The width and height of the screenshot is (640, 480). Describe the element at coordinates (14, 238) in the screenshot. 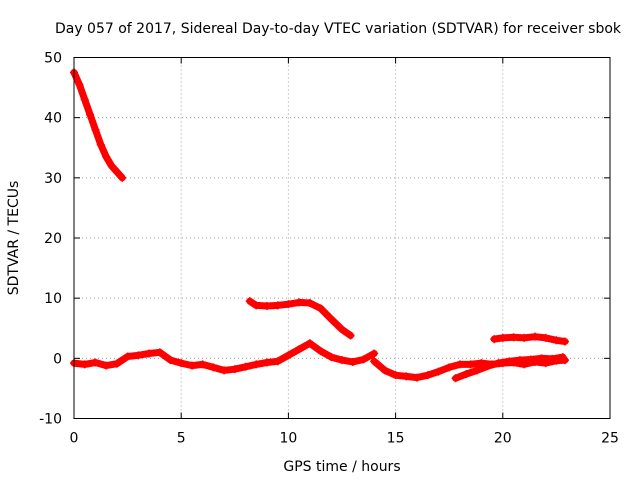

I see `y-axis-label: SDTVAR / TECUs` at that location.